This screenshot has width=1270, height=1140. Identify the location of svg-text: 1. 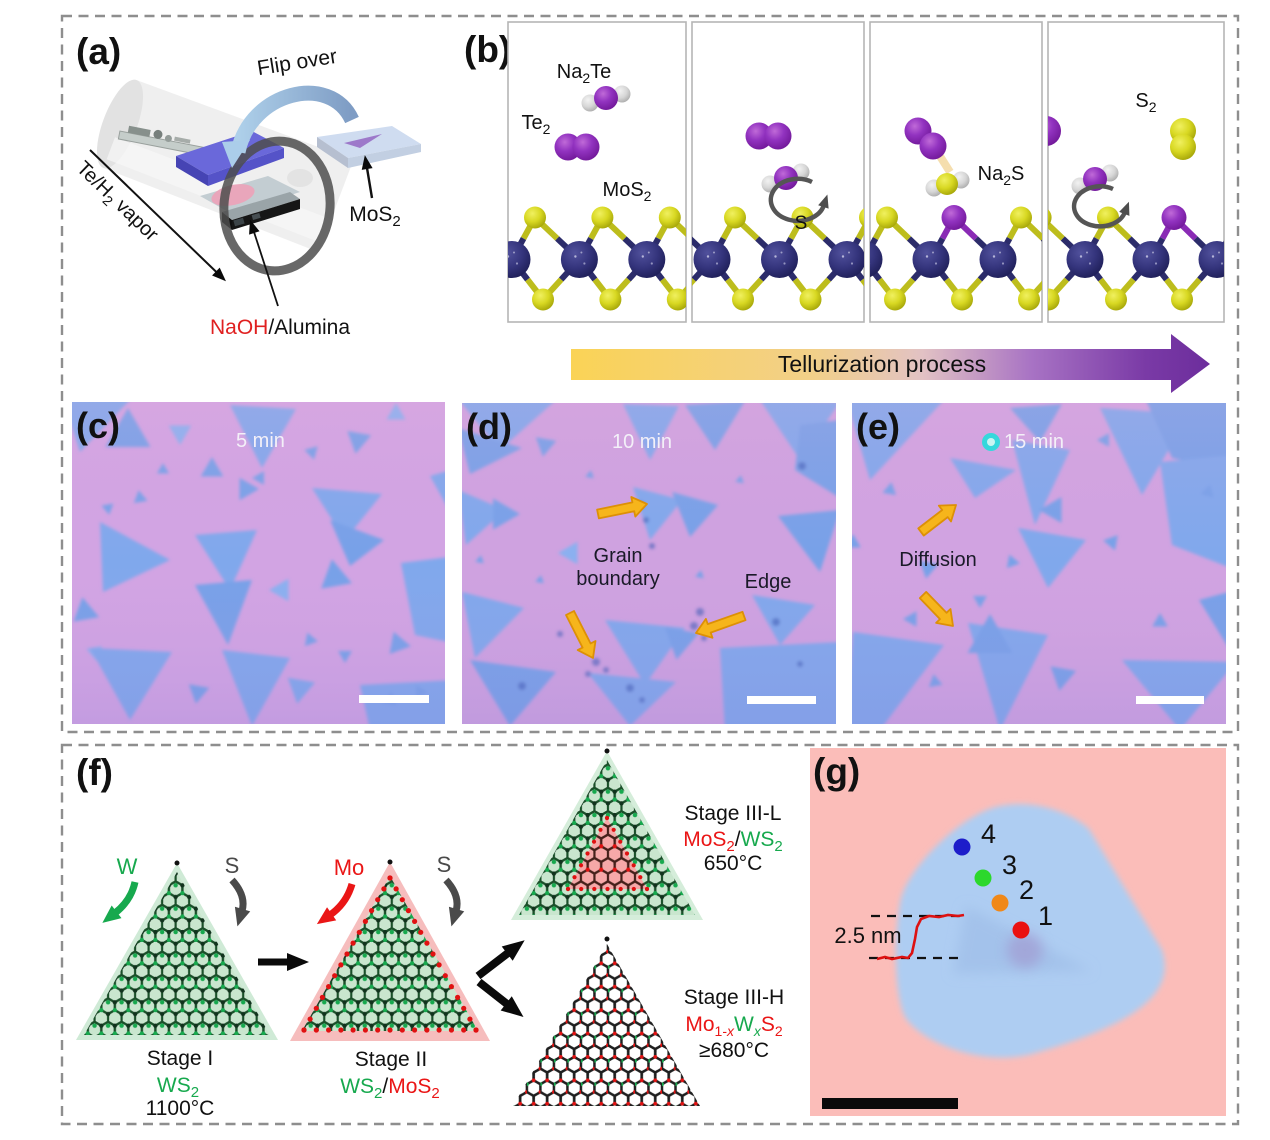
(1045, 916).